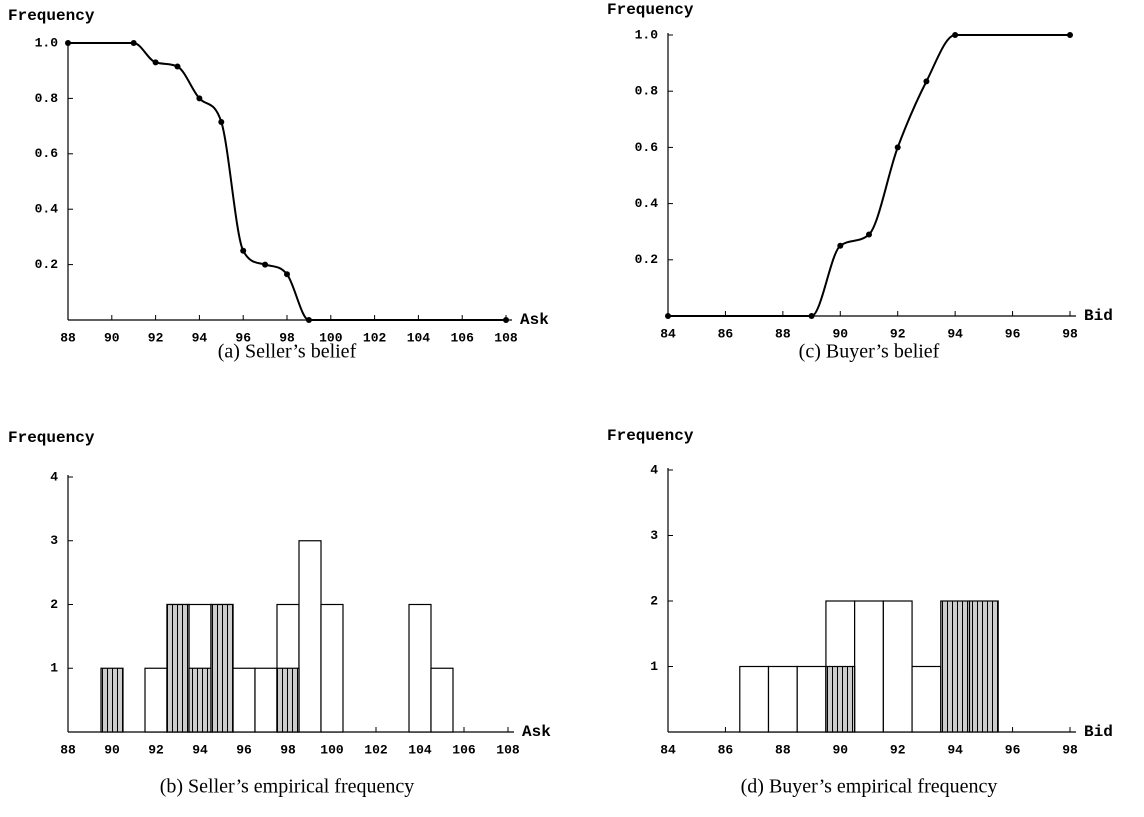  Describe the element at coordinates (287, 352) in the screenshot. I see `caption: (a) Seller’s belief` at that location.